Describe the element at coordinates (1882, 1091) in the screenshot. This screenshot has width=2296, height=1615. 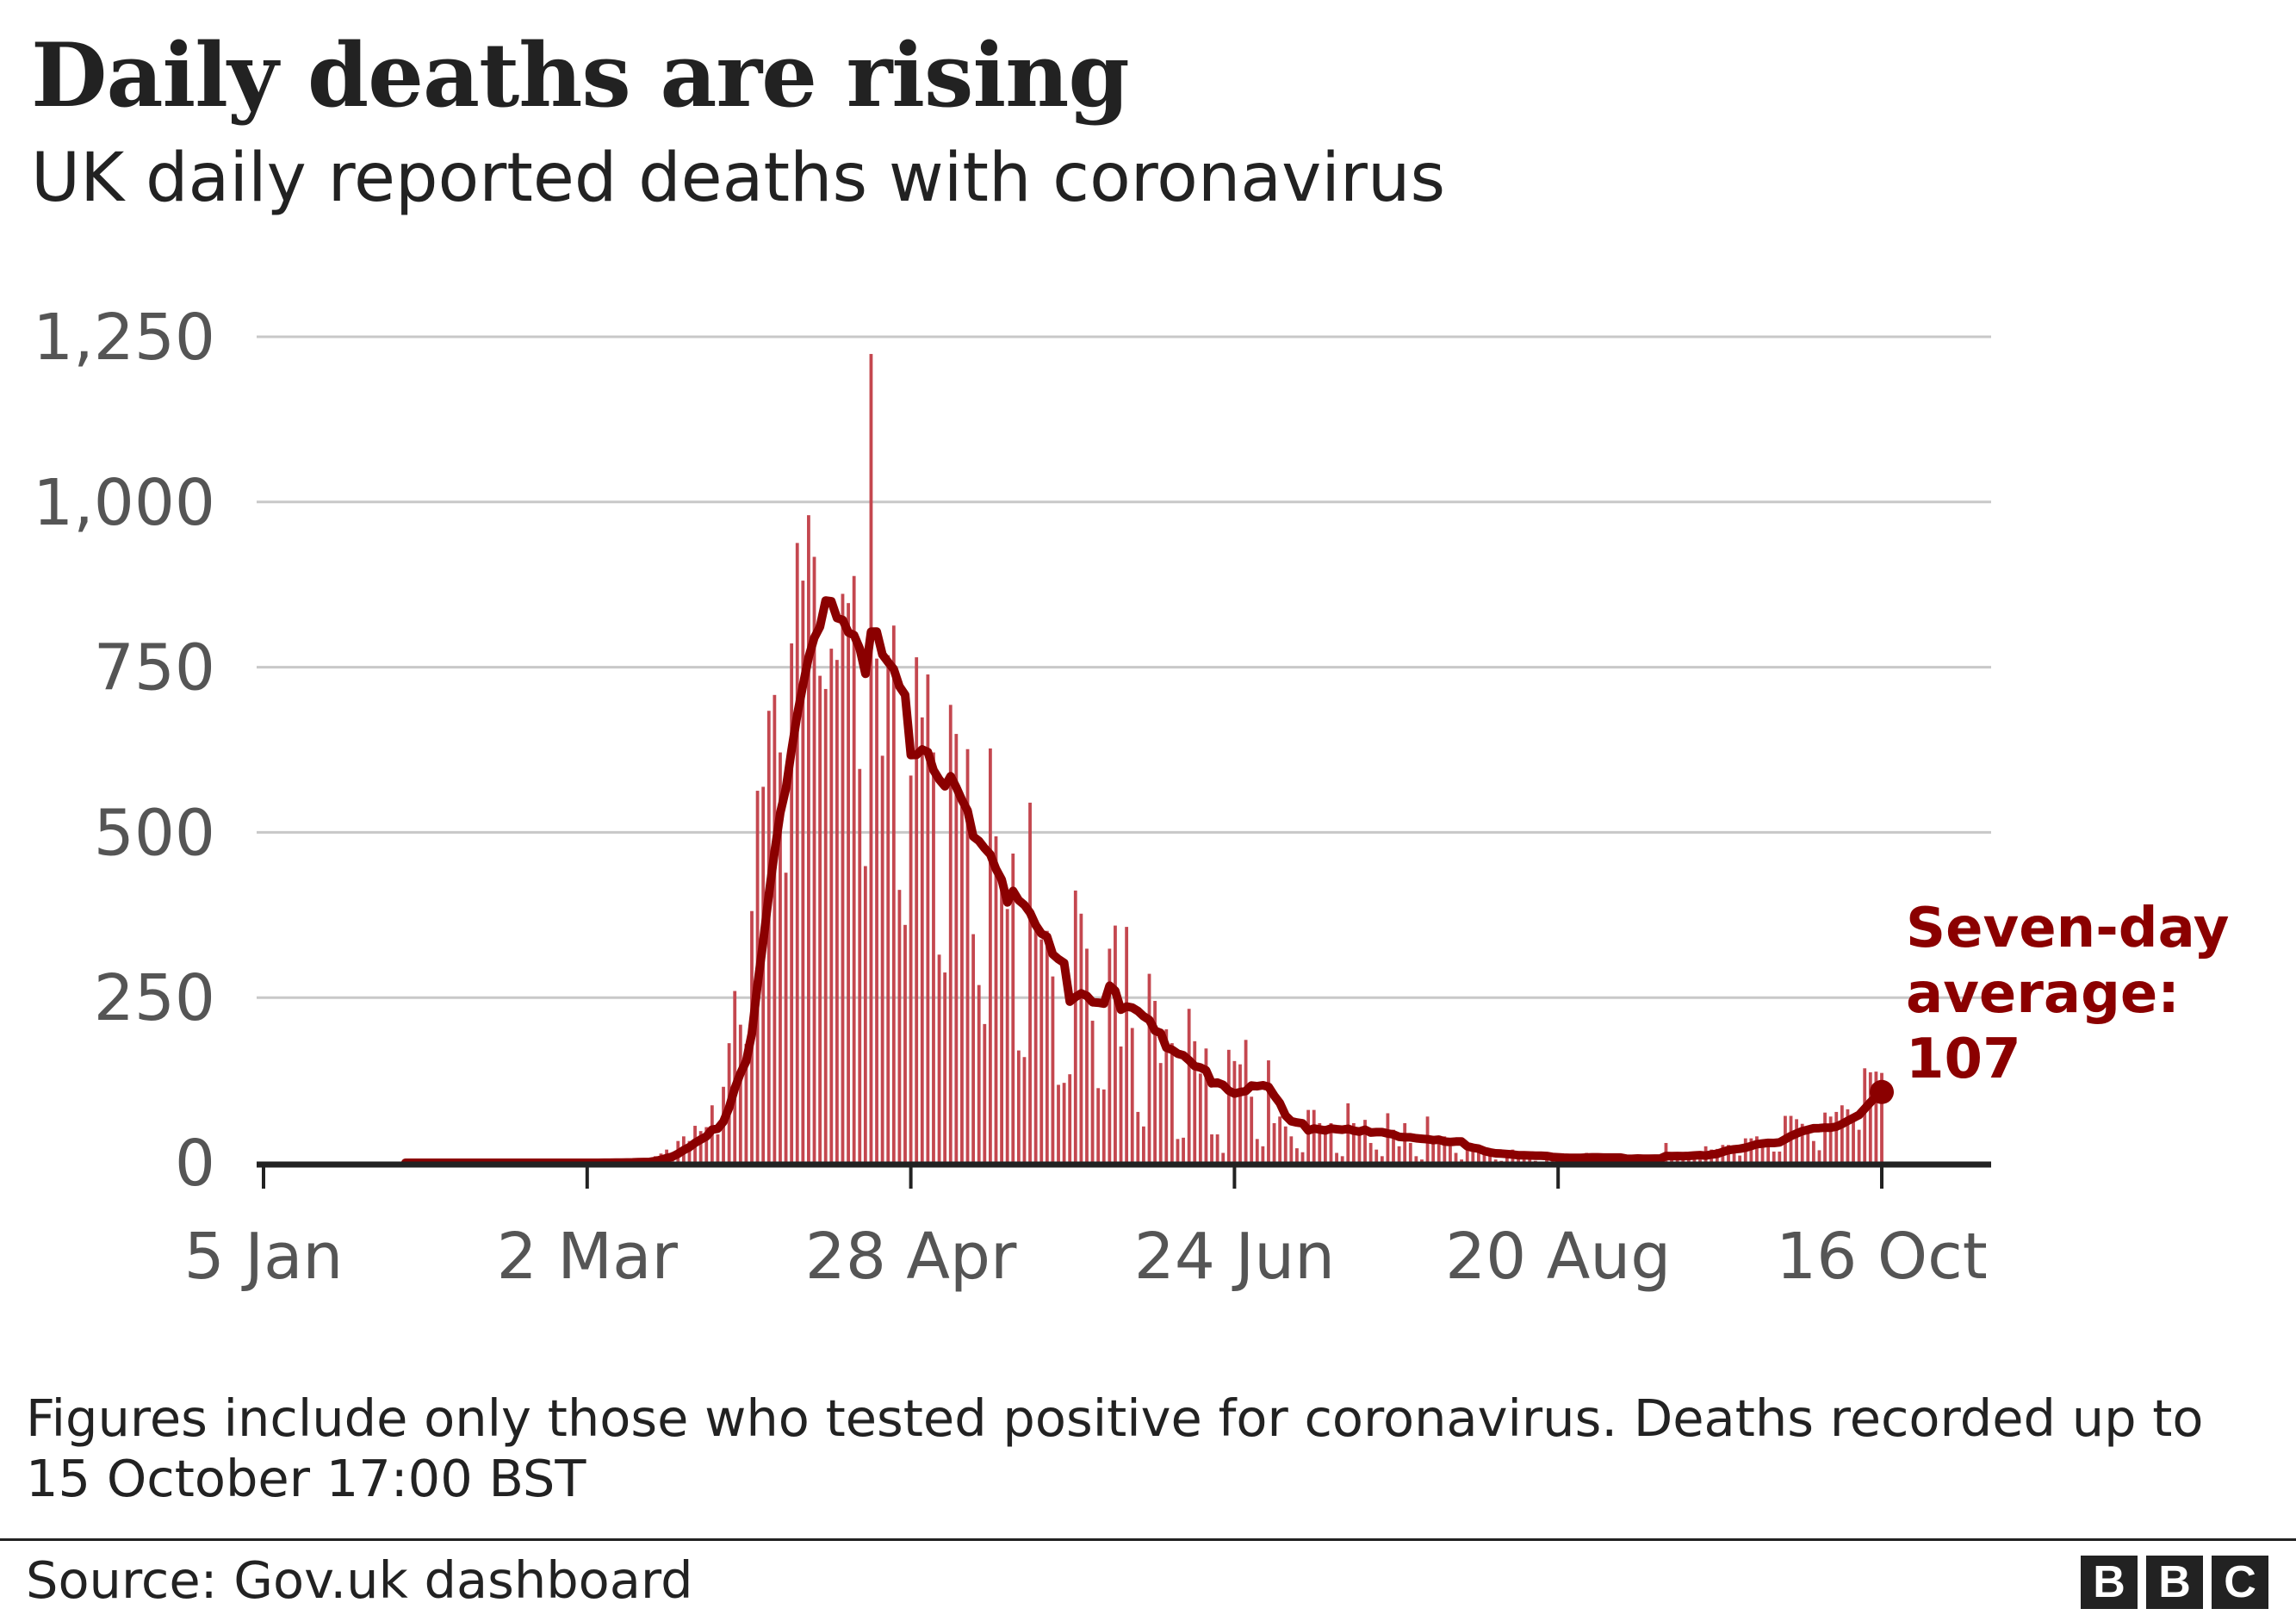
I see `average-end-marker` at that location.